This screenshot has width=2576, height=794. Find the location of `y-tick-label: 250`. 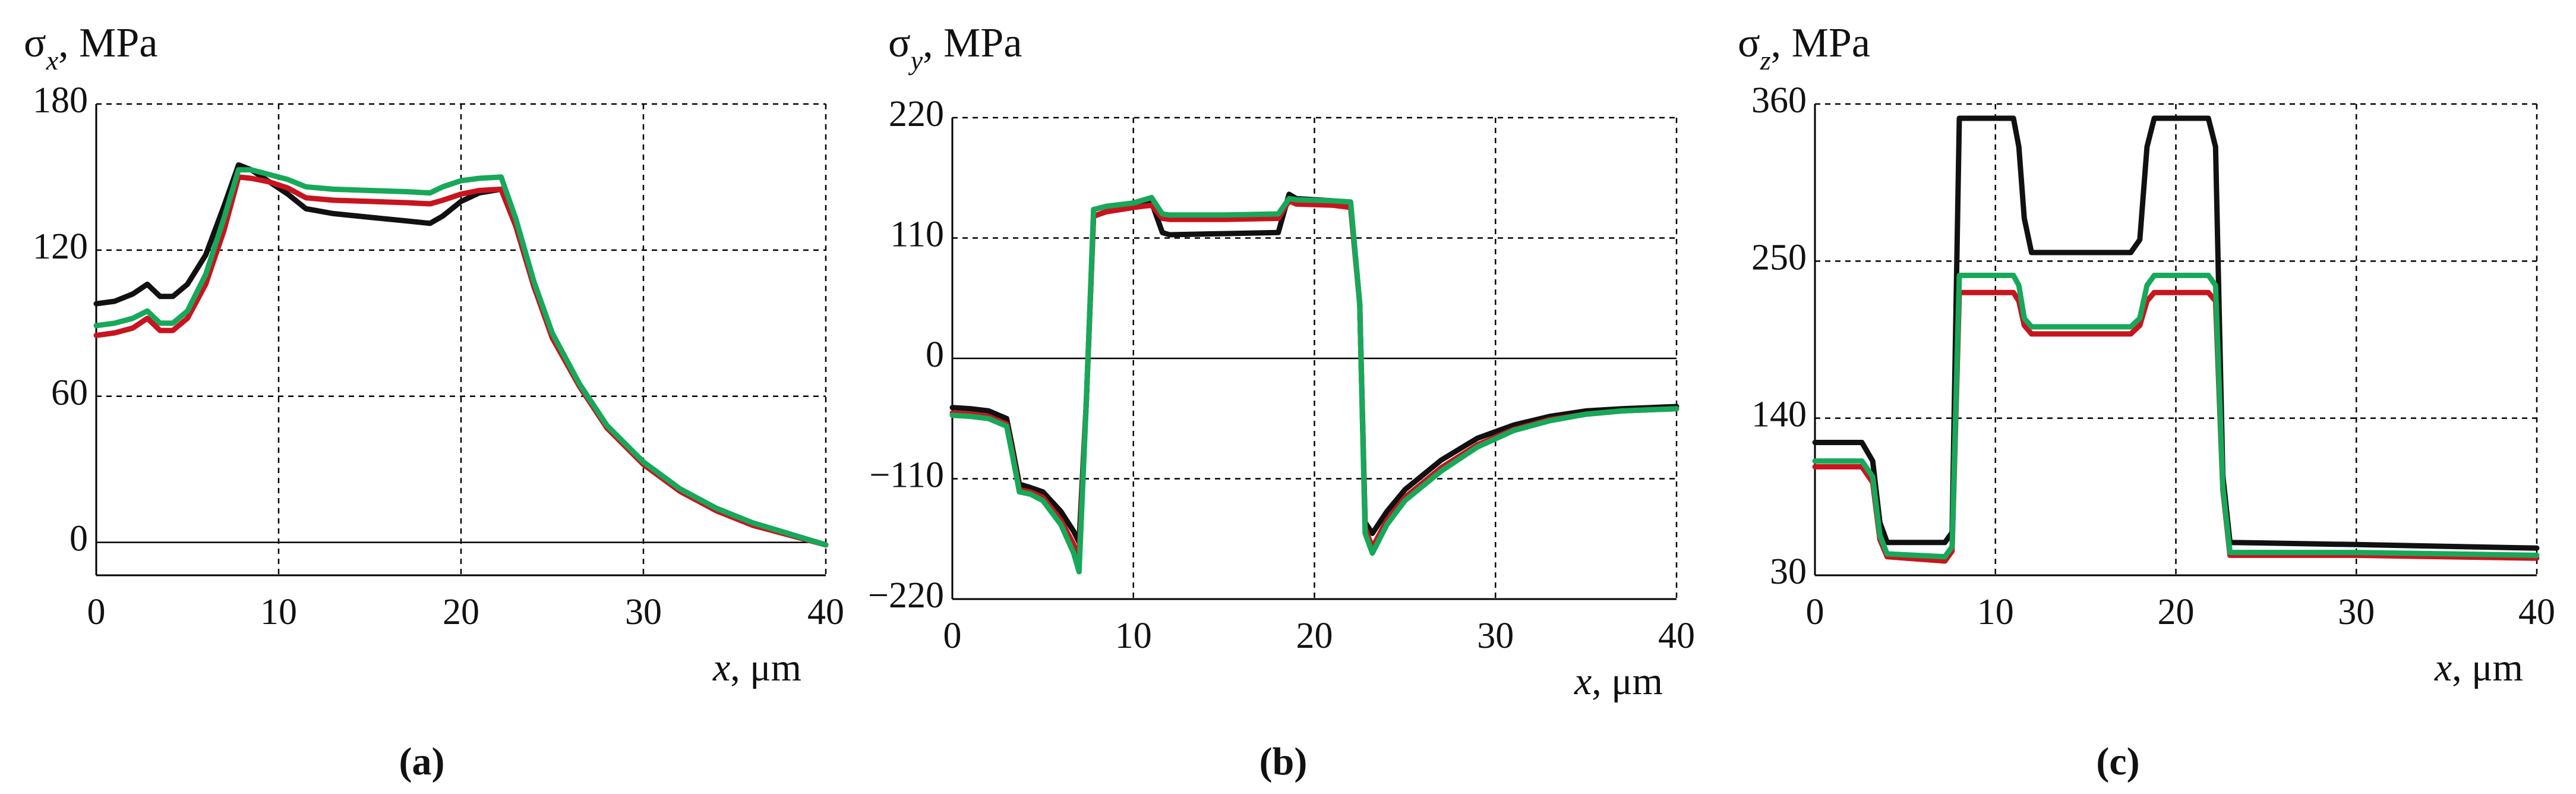

y-tick-label: 250 is located at coordinates (1779, 257).